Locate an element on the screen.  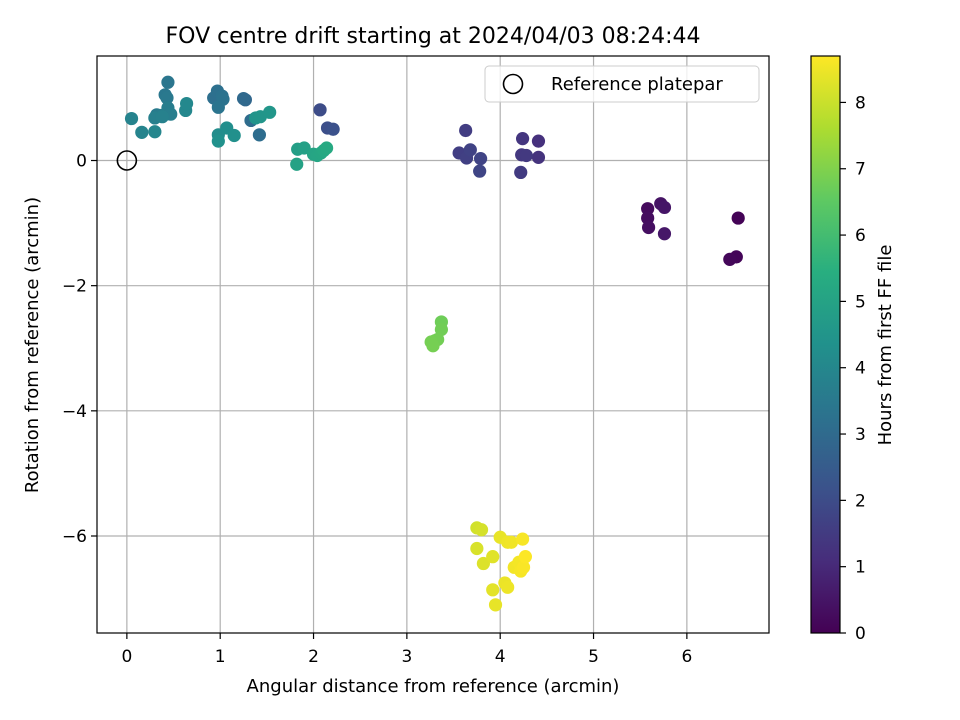
colorbar-tick-label: 2 is located at coordinates (860, 501).